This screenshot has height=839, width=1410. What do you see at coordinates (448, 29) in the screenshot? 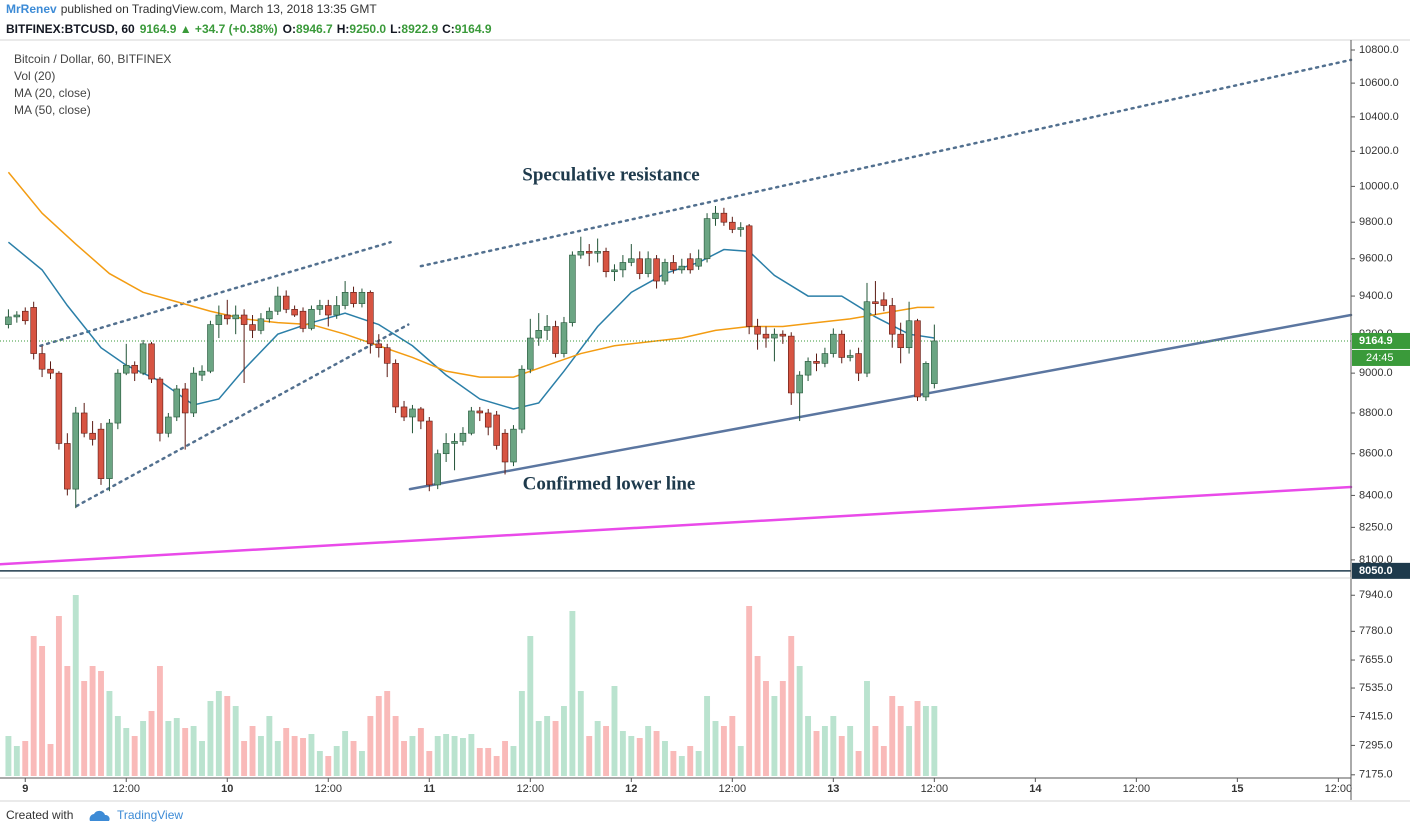
I see `quote-label: C:` at bounding box center [448, 29].